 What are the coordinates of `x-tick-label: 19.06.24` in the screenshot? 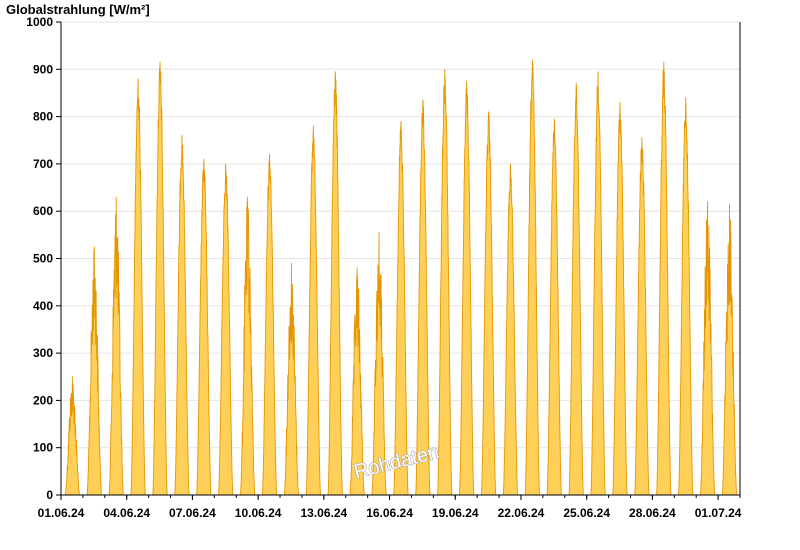 It's located at (455, 513).